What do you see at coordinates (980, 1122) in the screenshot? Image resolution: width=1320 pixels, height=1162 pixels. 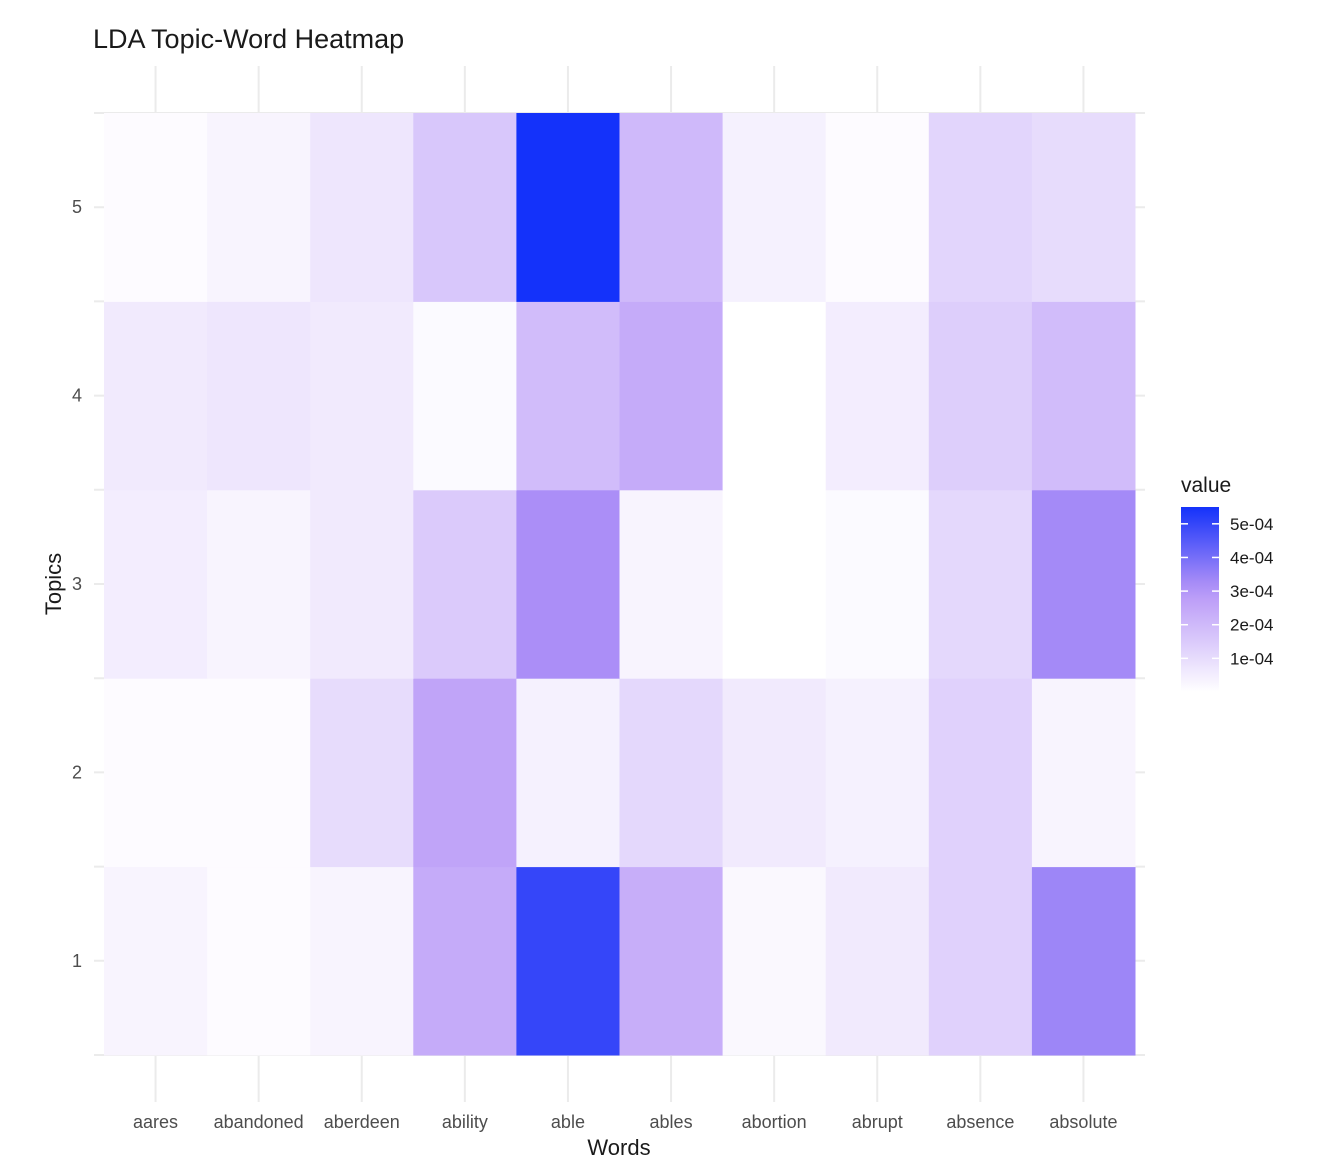 I see `x-tick-label: absence` at bounding box center [980, 1122].